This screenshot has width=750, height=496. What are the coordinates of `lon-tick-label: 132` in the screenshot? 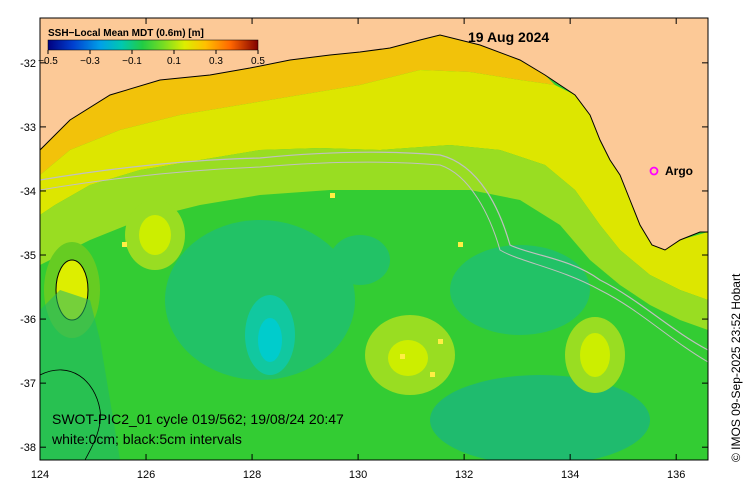 It's located at (464, 475).